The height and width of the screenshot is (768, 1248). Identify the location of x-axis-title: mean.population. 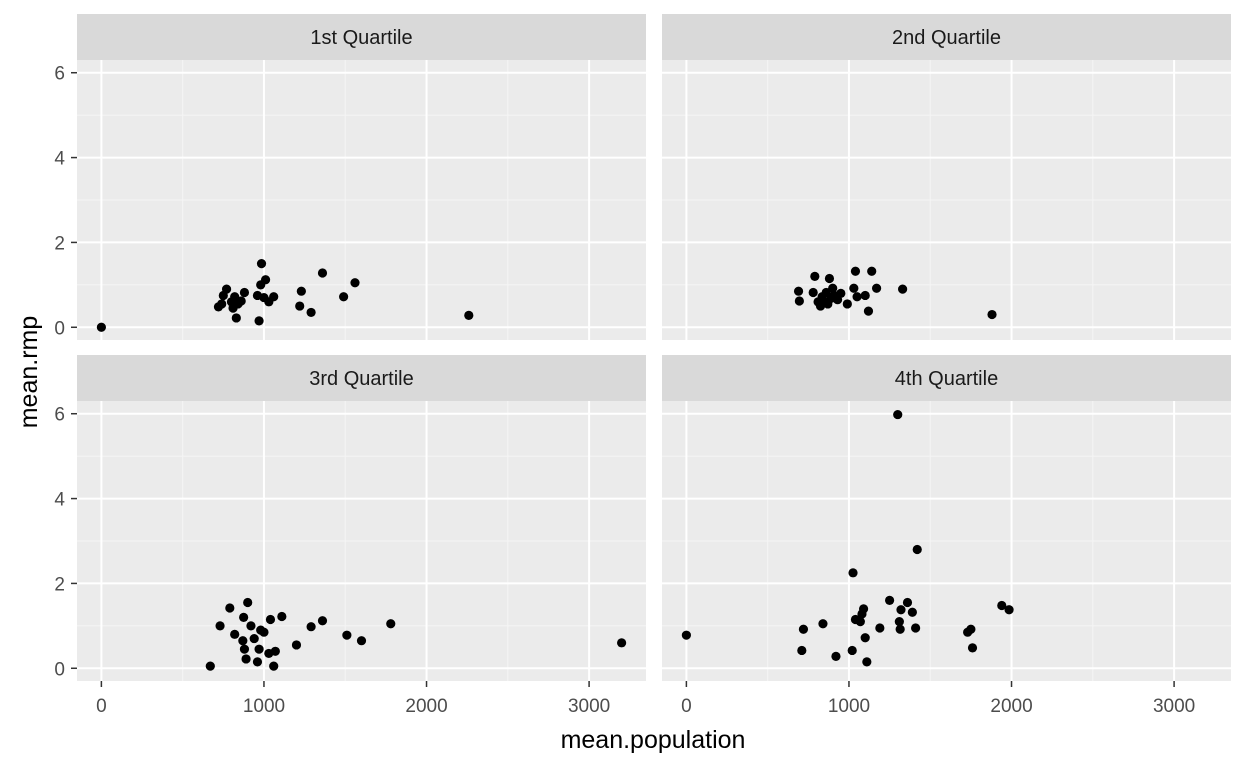
(653, 740).